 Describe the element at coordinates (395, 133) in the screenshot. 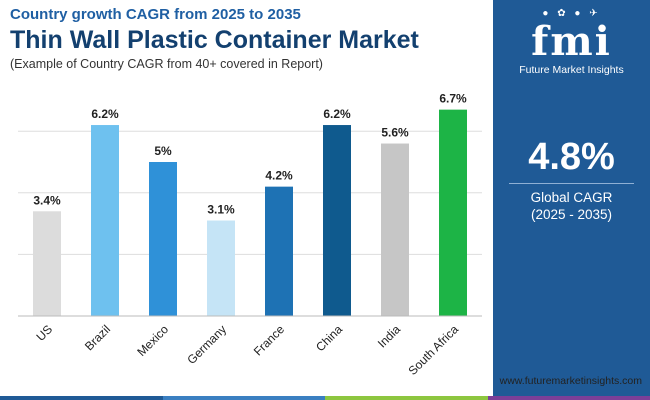

I see `data-label: 5.6%` at that location.